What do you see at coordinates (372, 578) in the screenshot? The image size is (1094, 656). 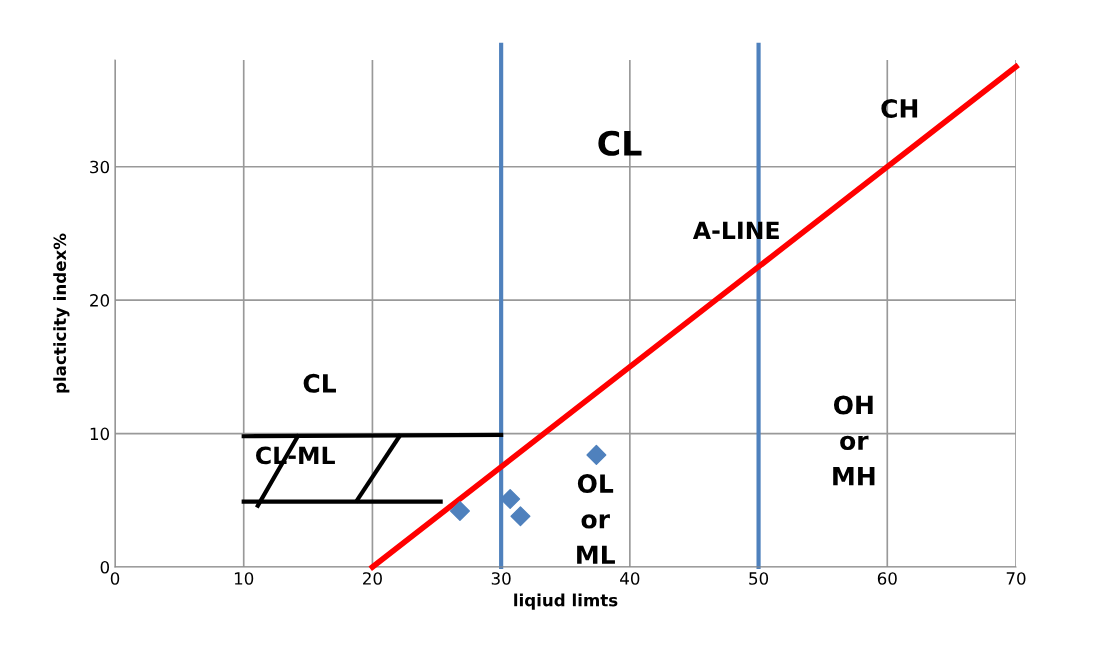 I see `x-tick-label: 20` at bounding box center [372, 578].